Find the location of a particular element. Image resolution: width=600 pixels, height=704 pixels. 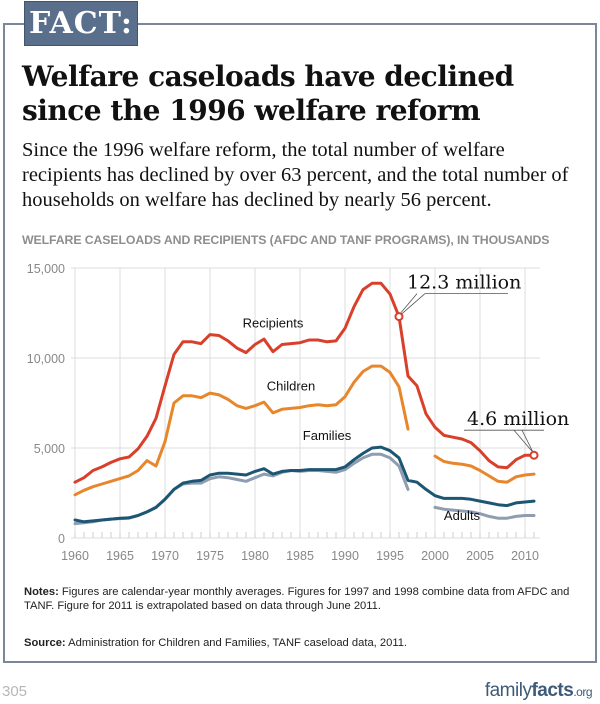

x-tick-label: 1975 is located at coordinates (210, 556).